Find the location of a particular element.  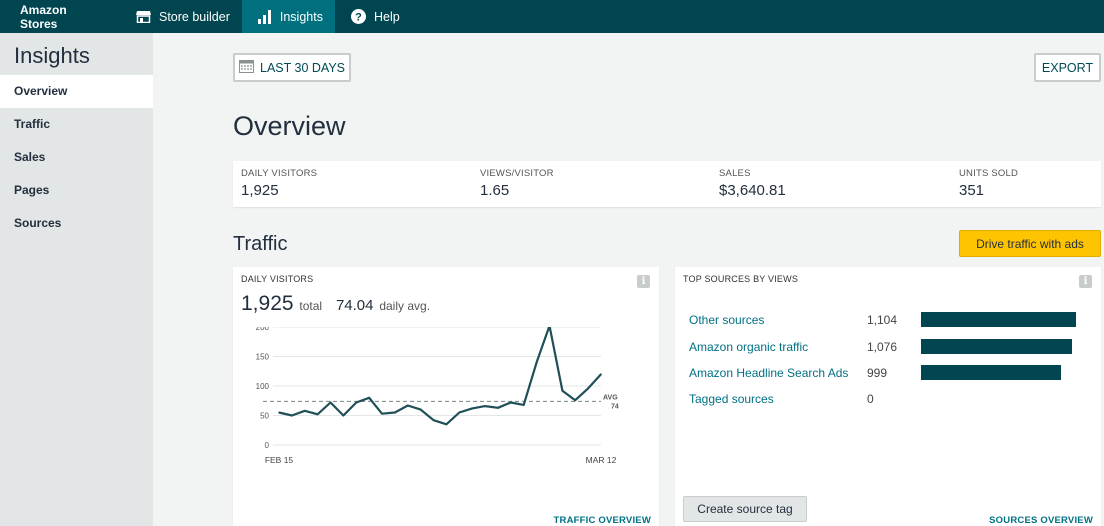

kpi-daily-visitors: DAILY VISITORS 1,925 is located at coordinates (279, 183).